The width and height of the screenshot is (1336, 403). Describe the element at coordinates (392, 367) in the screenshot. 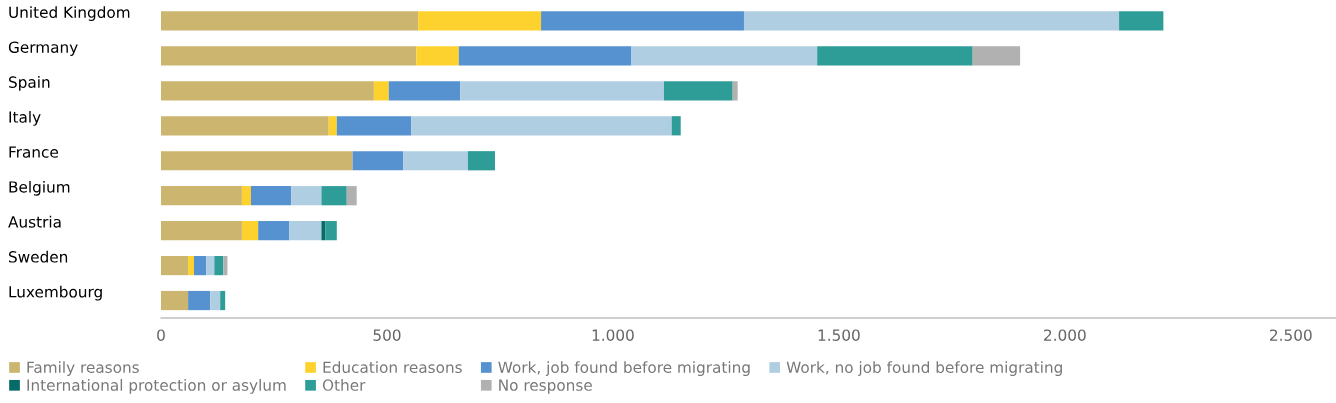

I see `legend-label: Education reasons` at that location.